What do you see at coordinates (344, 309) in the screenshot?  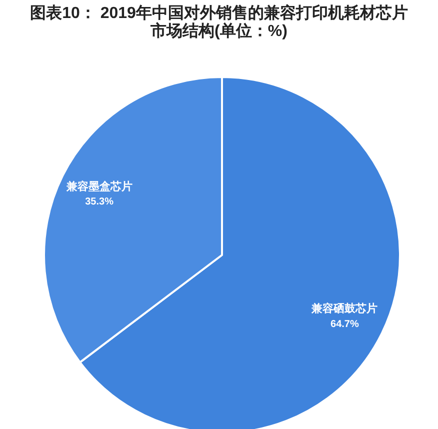 I see `slice-label: 兼容硒鼓芯片` at bounding box center [344, 309].